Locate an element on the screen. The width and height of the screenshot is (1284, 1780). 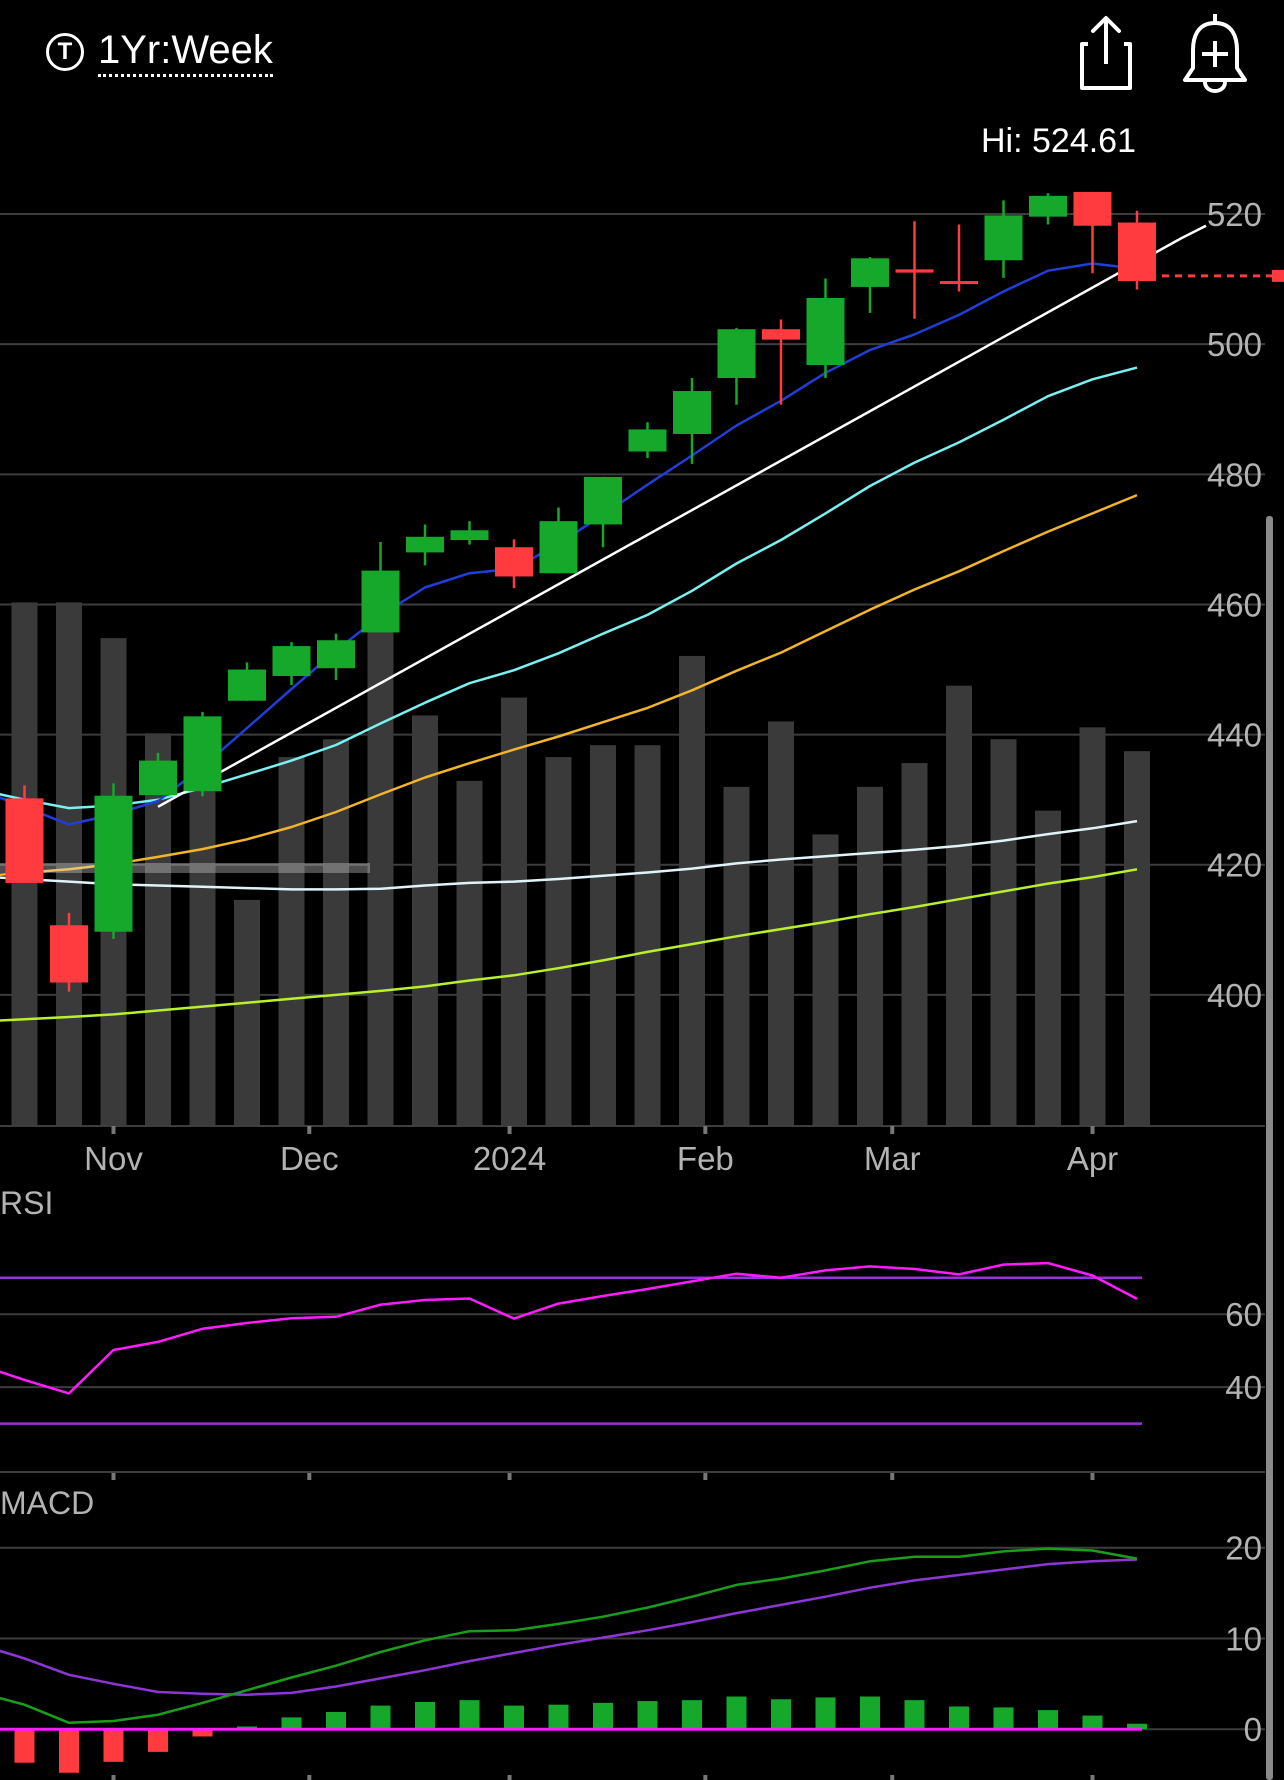
price-axis-tick-label: 460 is located at coordinates (1234, 604).